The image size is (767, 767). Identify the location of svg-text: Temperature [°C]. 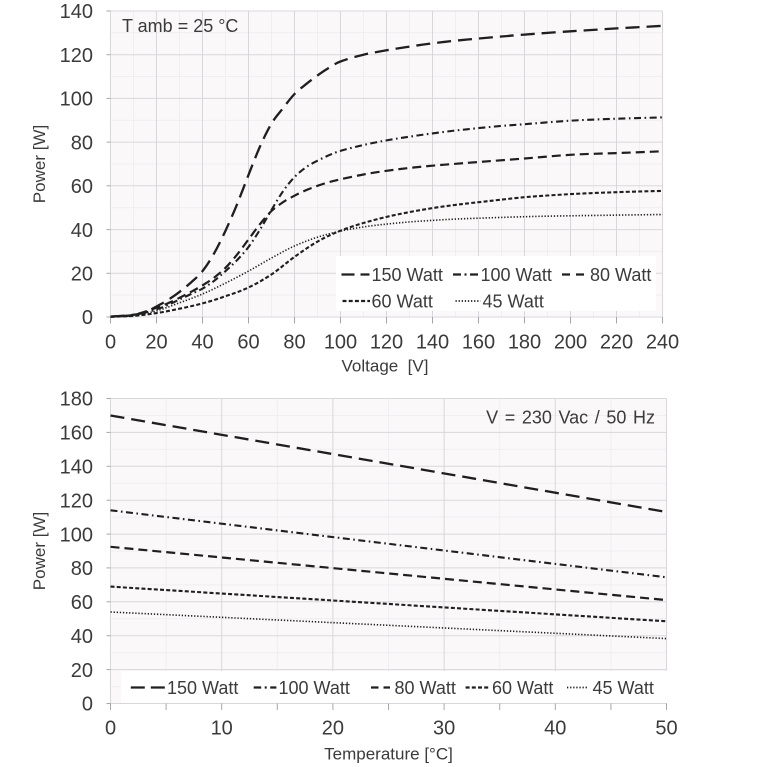
(388, 753).